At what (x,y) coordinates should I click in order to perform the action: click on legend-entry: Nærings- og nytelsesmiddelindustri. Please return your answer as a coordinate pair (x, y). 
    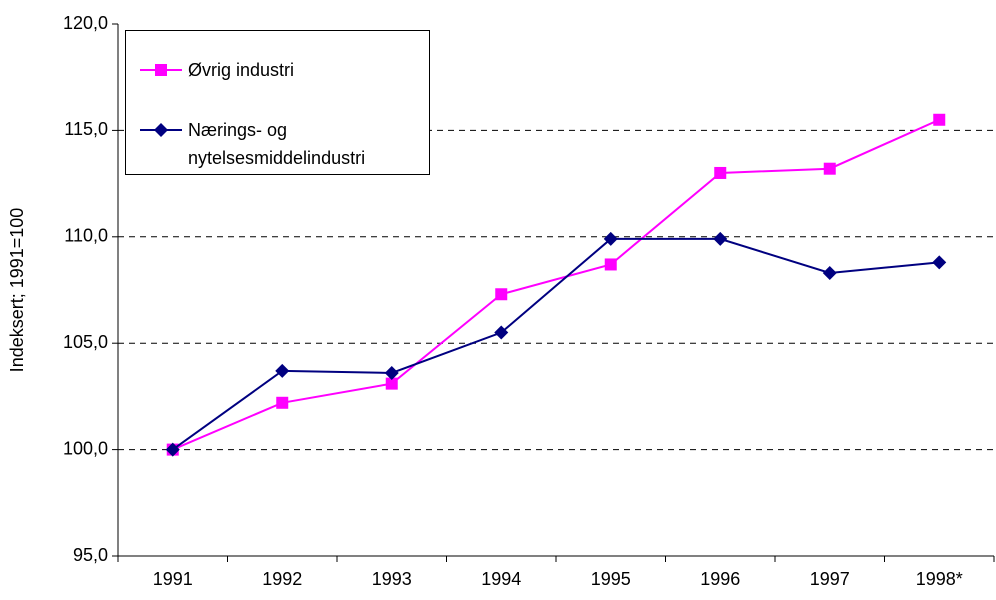
    Looking at the image, I should click on (272, 145).